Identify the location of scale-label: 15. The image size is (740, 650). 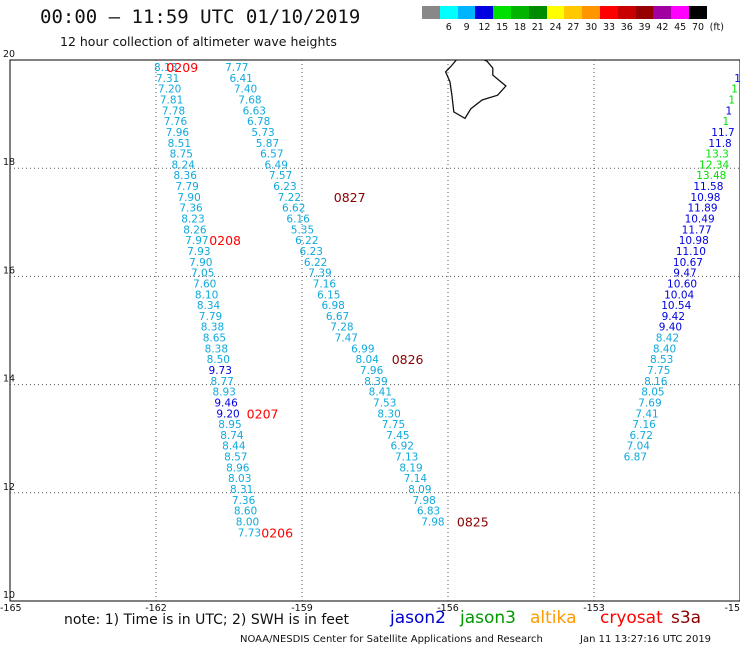
(502, 27).